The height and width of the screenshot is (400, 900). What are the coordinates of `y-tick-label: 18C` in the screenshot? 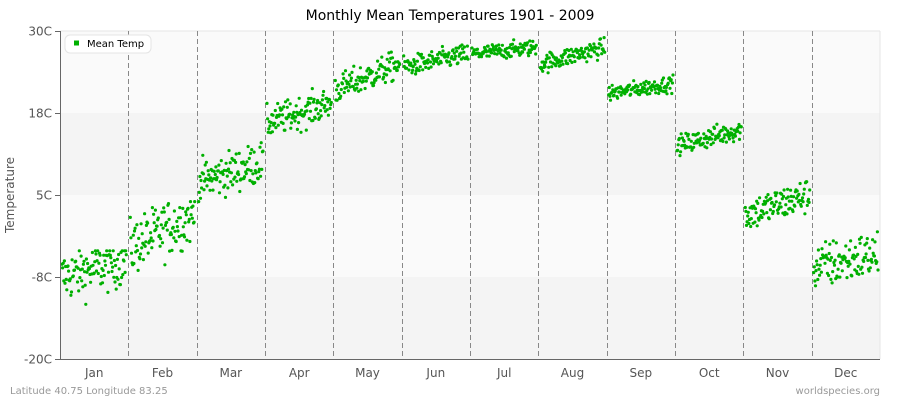 It's located at (40, 114).